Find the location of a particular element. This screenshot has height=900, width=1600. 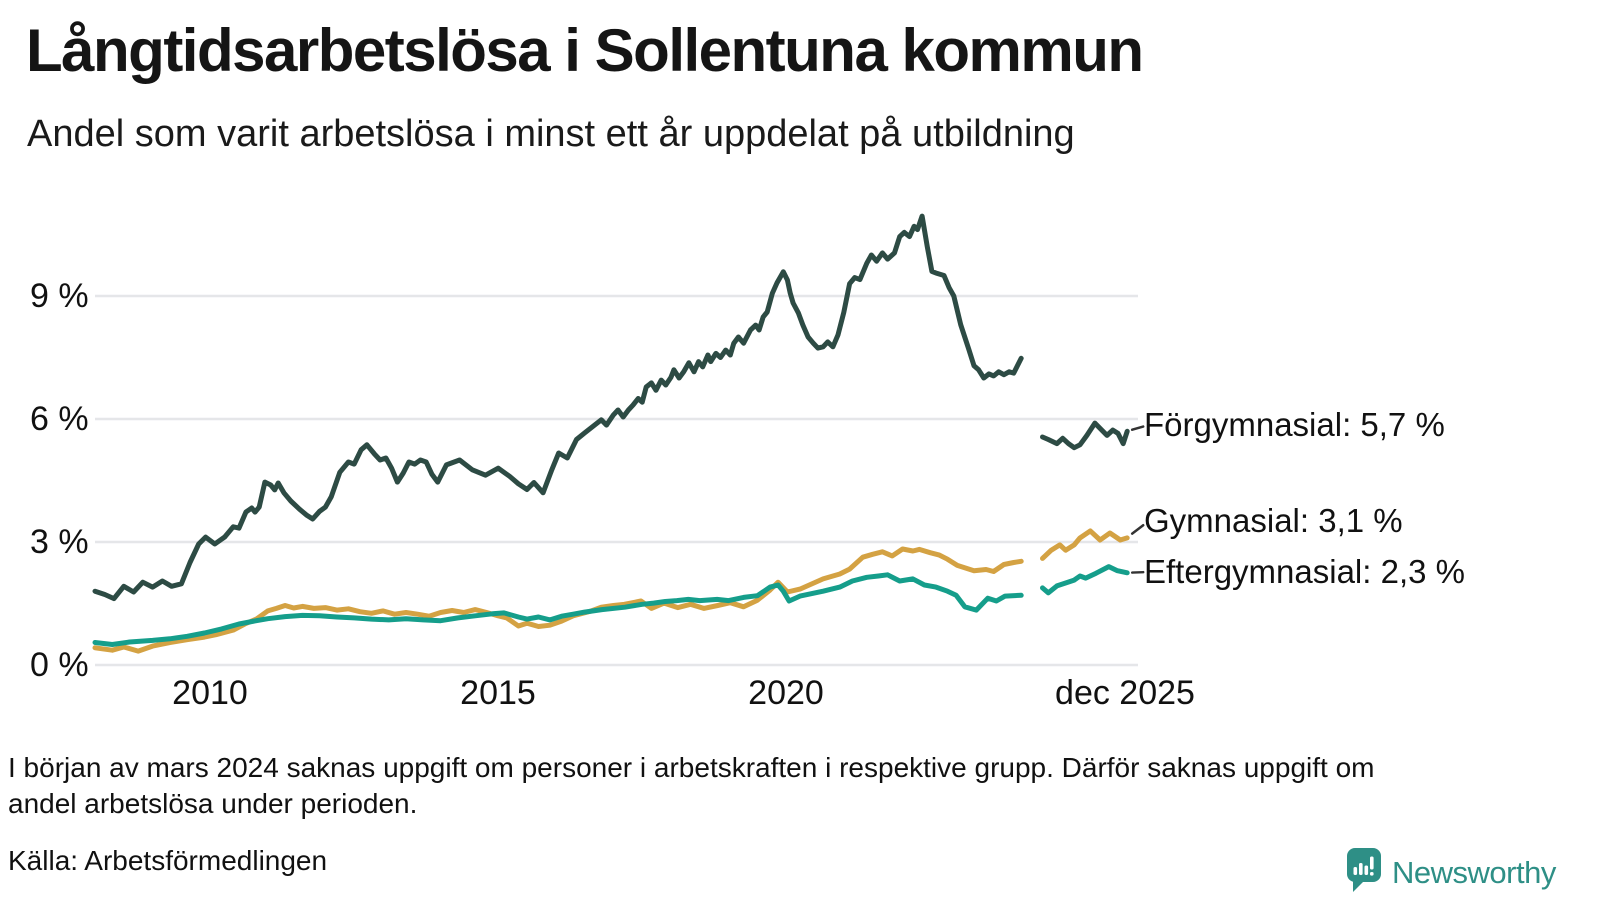

y-tick-6: 6 % is located at coordinates (59, 419).